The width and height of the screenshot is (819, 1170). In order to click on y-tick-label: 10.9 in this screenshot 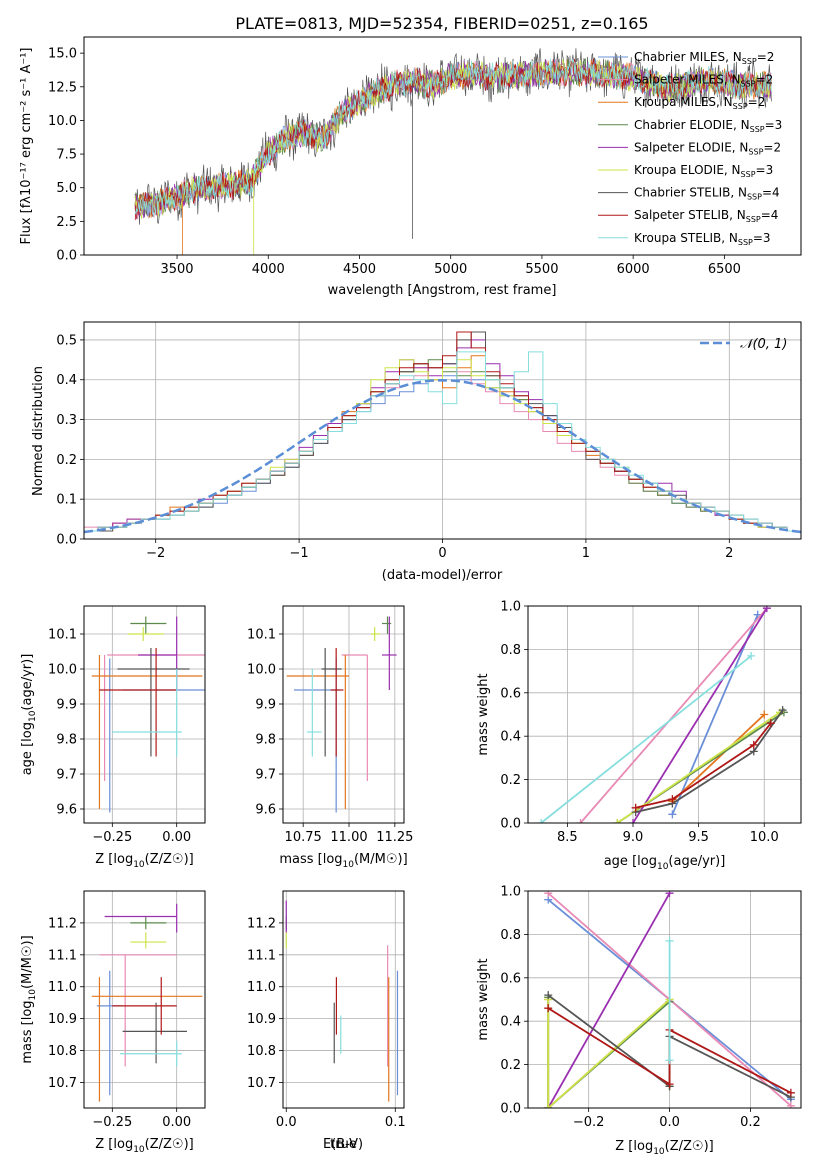, I will do `click(62, 1019)`.